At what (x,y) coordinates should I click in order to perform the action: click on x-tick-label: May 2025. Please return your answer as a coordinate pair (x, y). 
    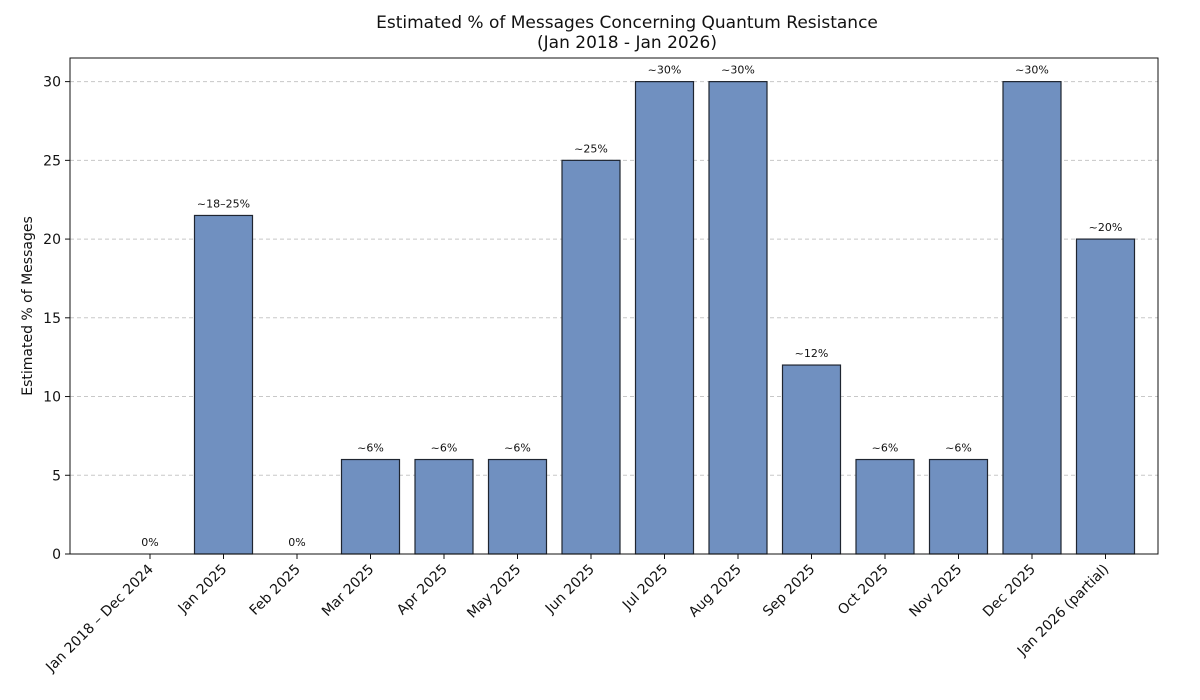
    Looking at the image, I should click on (494, 592).